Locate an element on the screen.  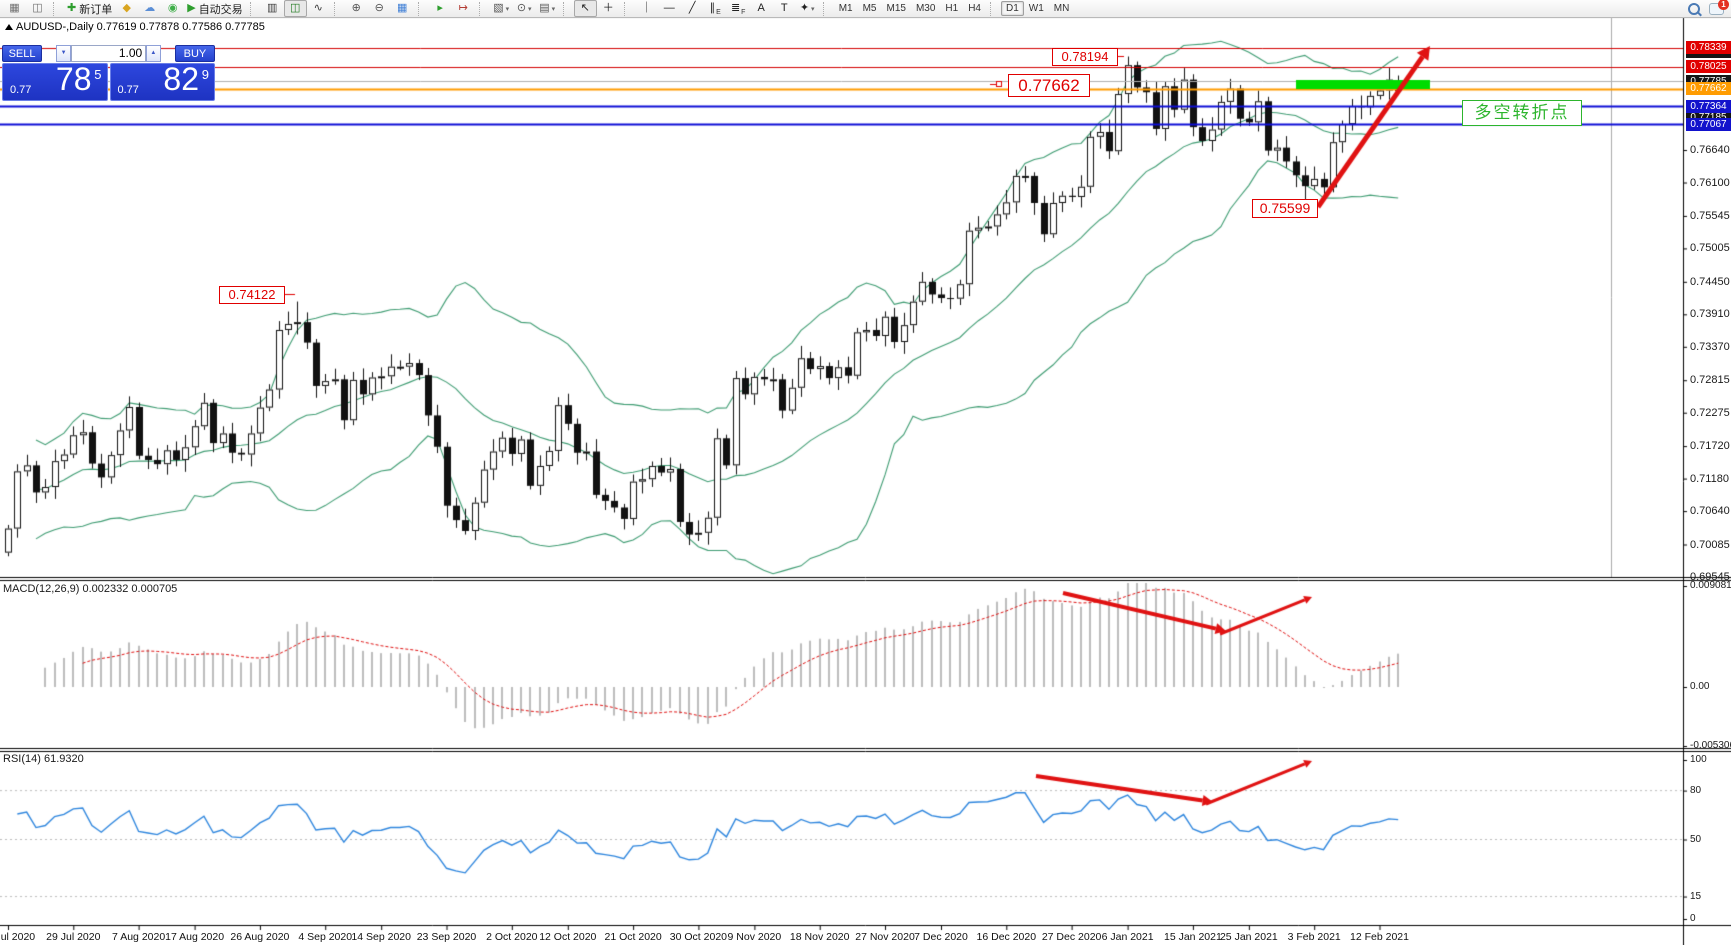
one-click-trading-panel: SELL ▼ 1.00 ▲ BUY 0.77 78 5 0.77 82 9 is located at coordinates (108, 73).